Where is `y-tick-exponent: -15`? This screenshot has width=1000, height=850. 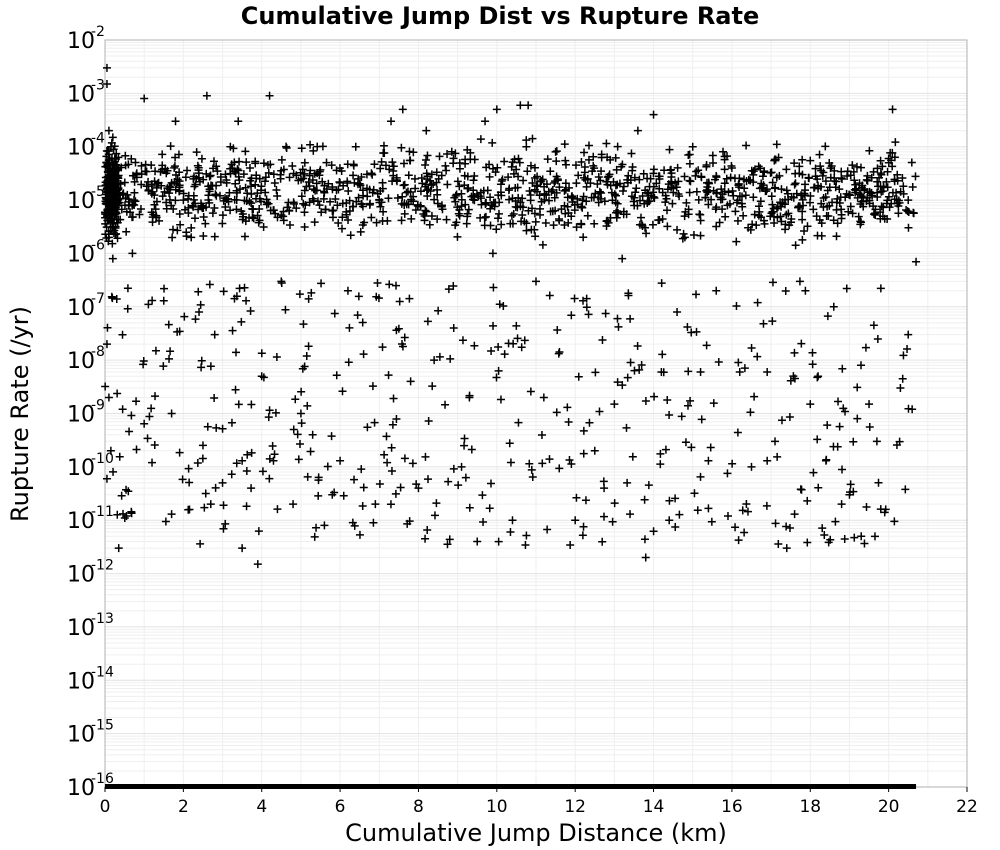
y-tick-exponent: -15 is located at coordinates (102, 726).